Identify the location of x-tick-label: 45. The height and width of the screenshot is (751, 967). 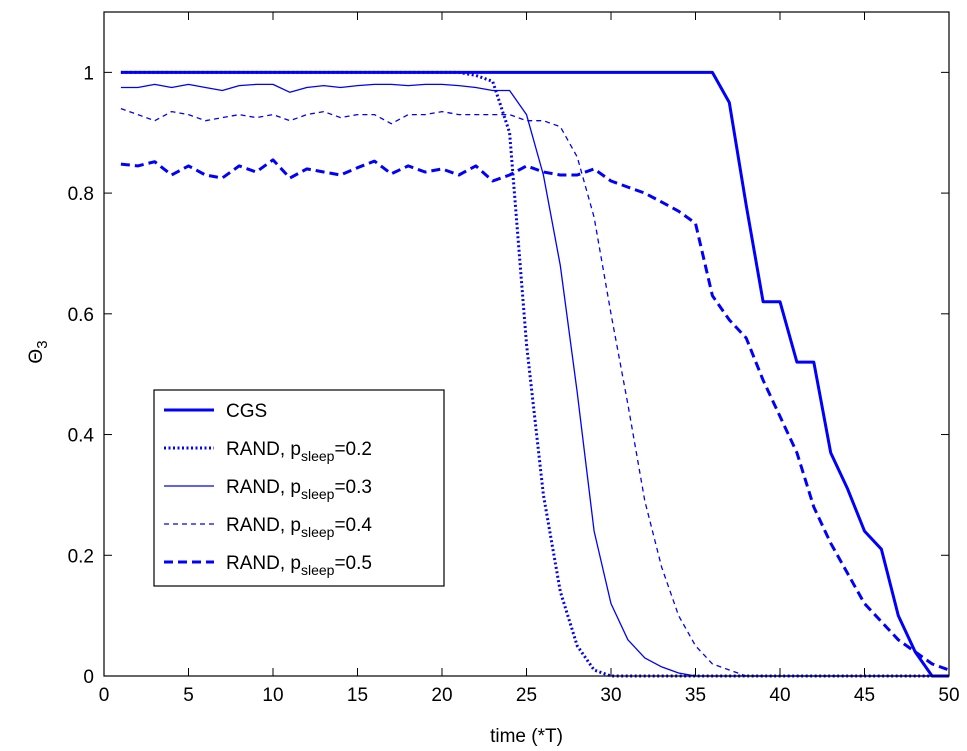
(864, 695).